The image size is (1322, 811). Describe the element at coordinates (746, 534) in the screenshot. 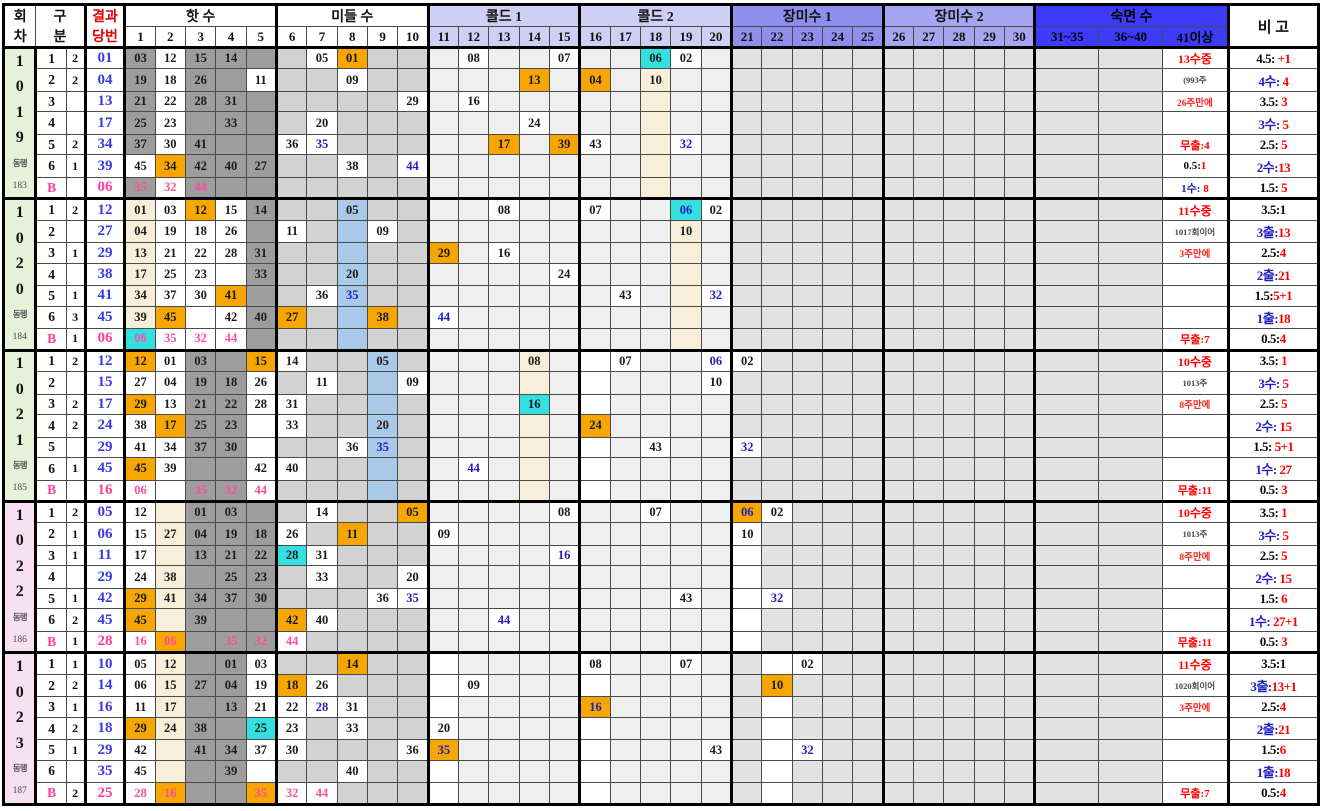

I see `number-cell: 10` at that location.